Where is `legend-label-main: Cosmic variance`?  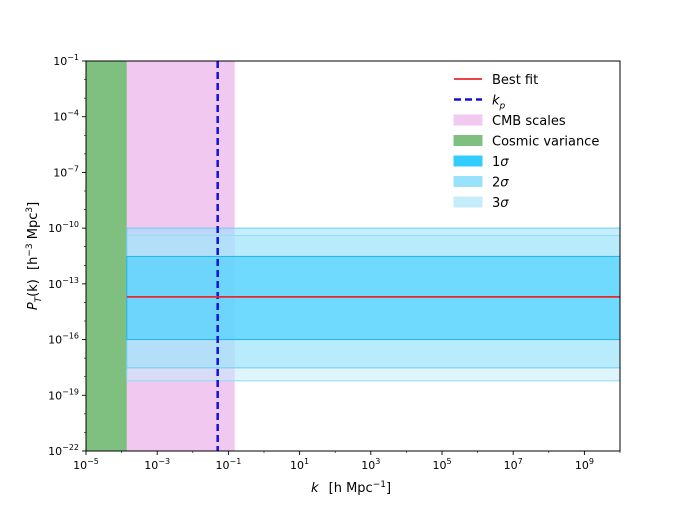
legend-label-main: Cosmic variance is located at coordinates (545, 142).